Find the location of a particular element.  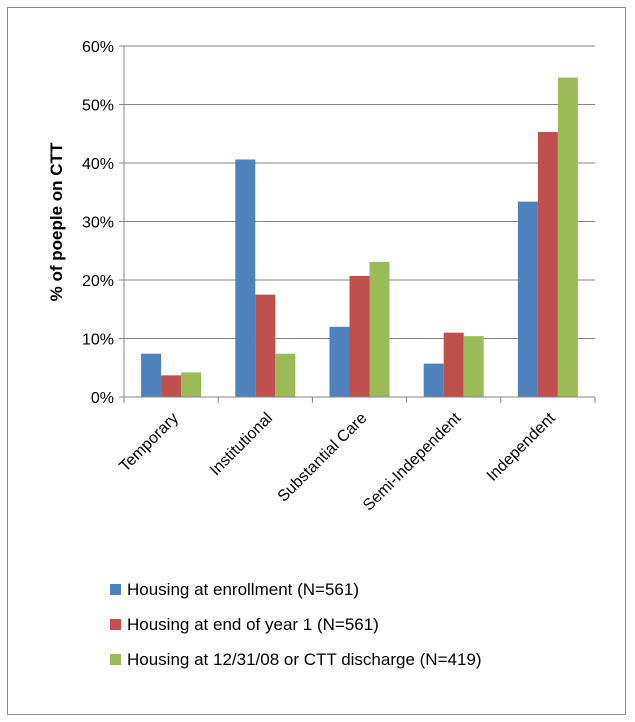

y-tick-label: 30% is located at coordinates (98, 223).